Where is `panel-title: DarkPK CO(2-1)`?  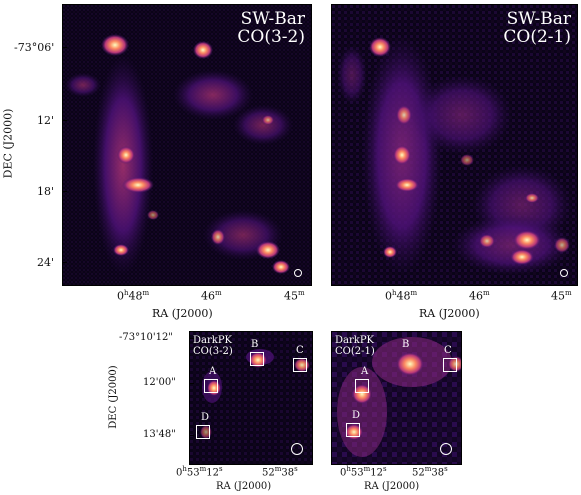
panel-title: DarkPK CO(2-1) is located at coordinates (355, 346).